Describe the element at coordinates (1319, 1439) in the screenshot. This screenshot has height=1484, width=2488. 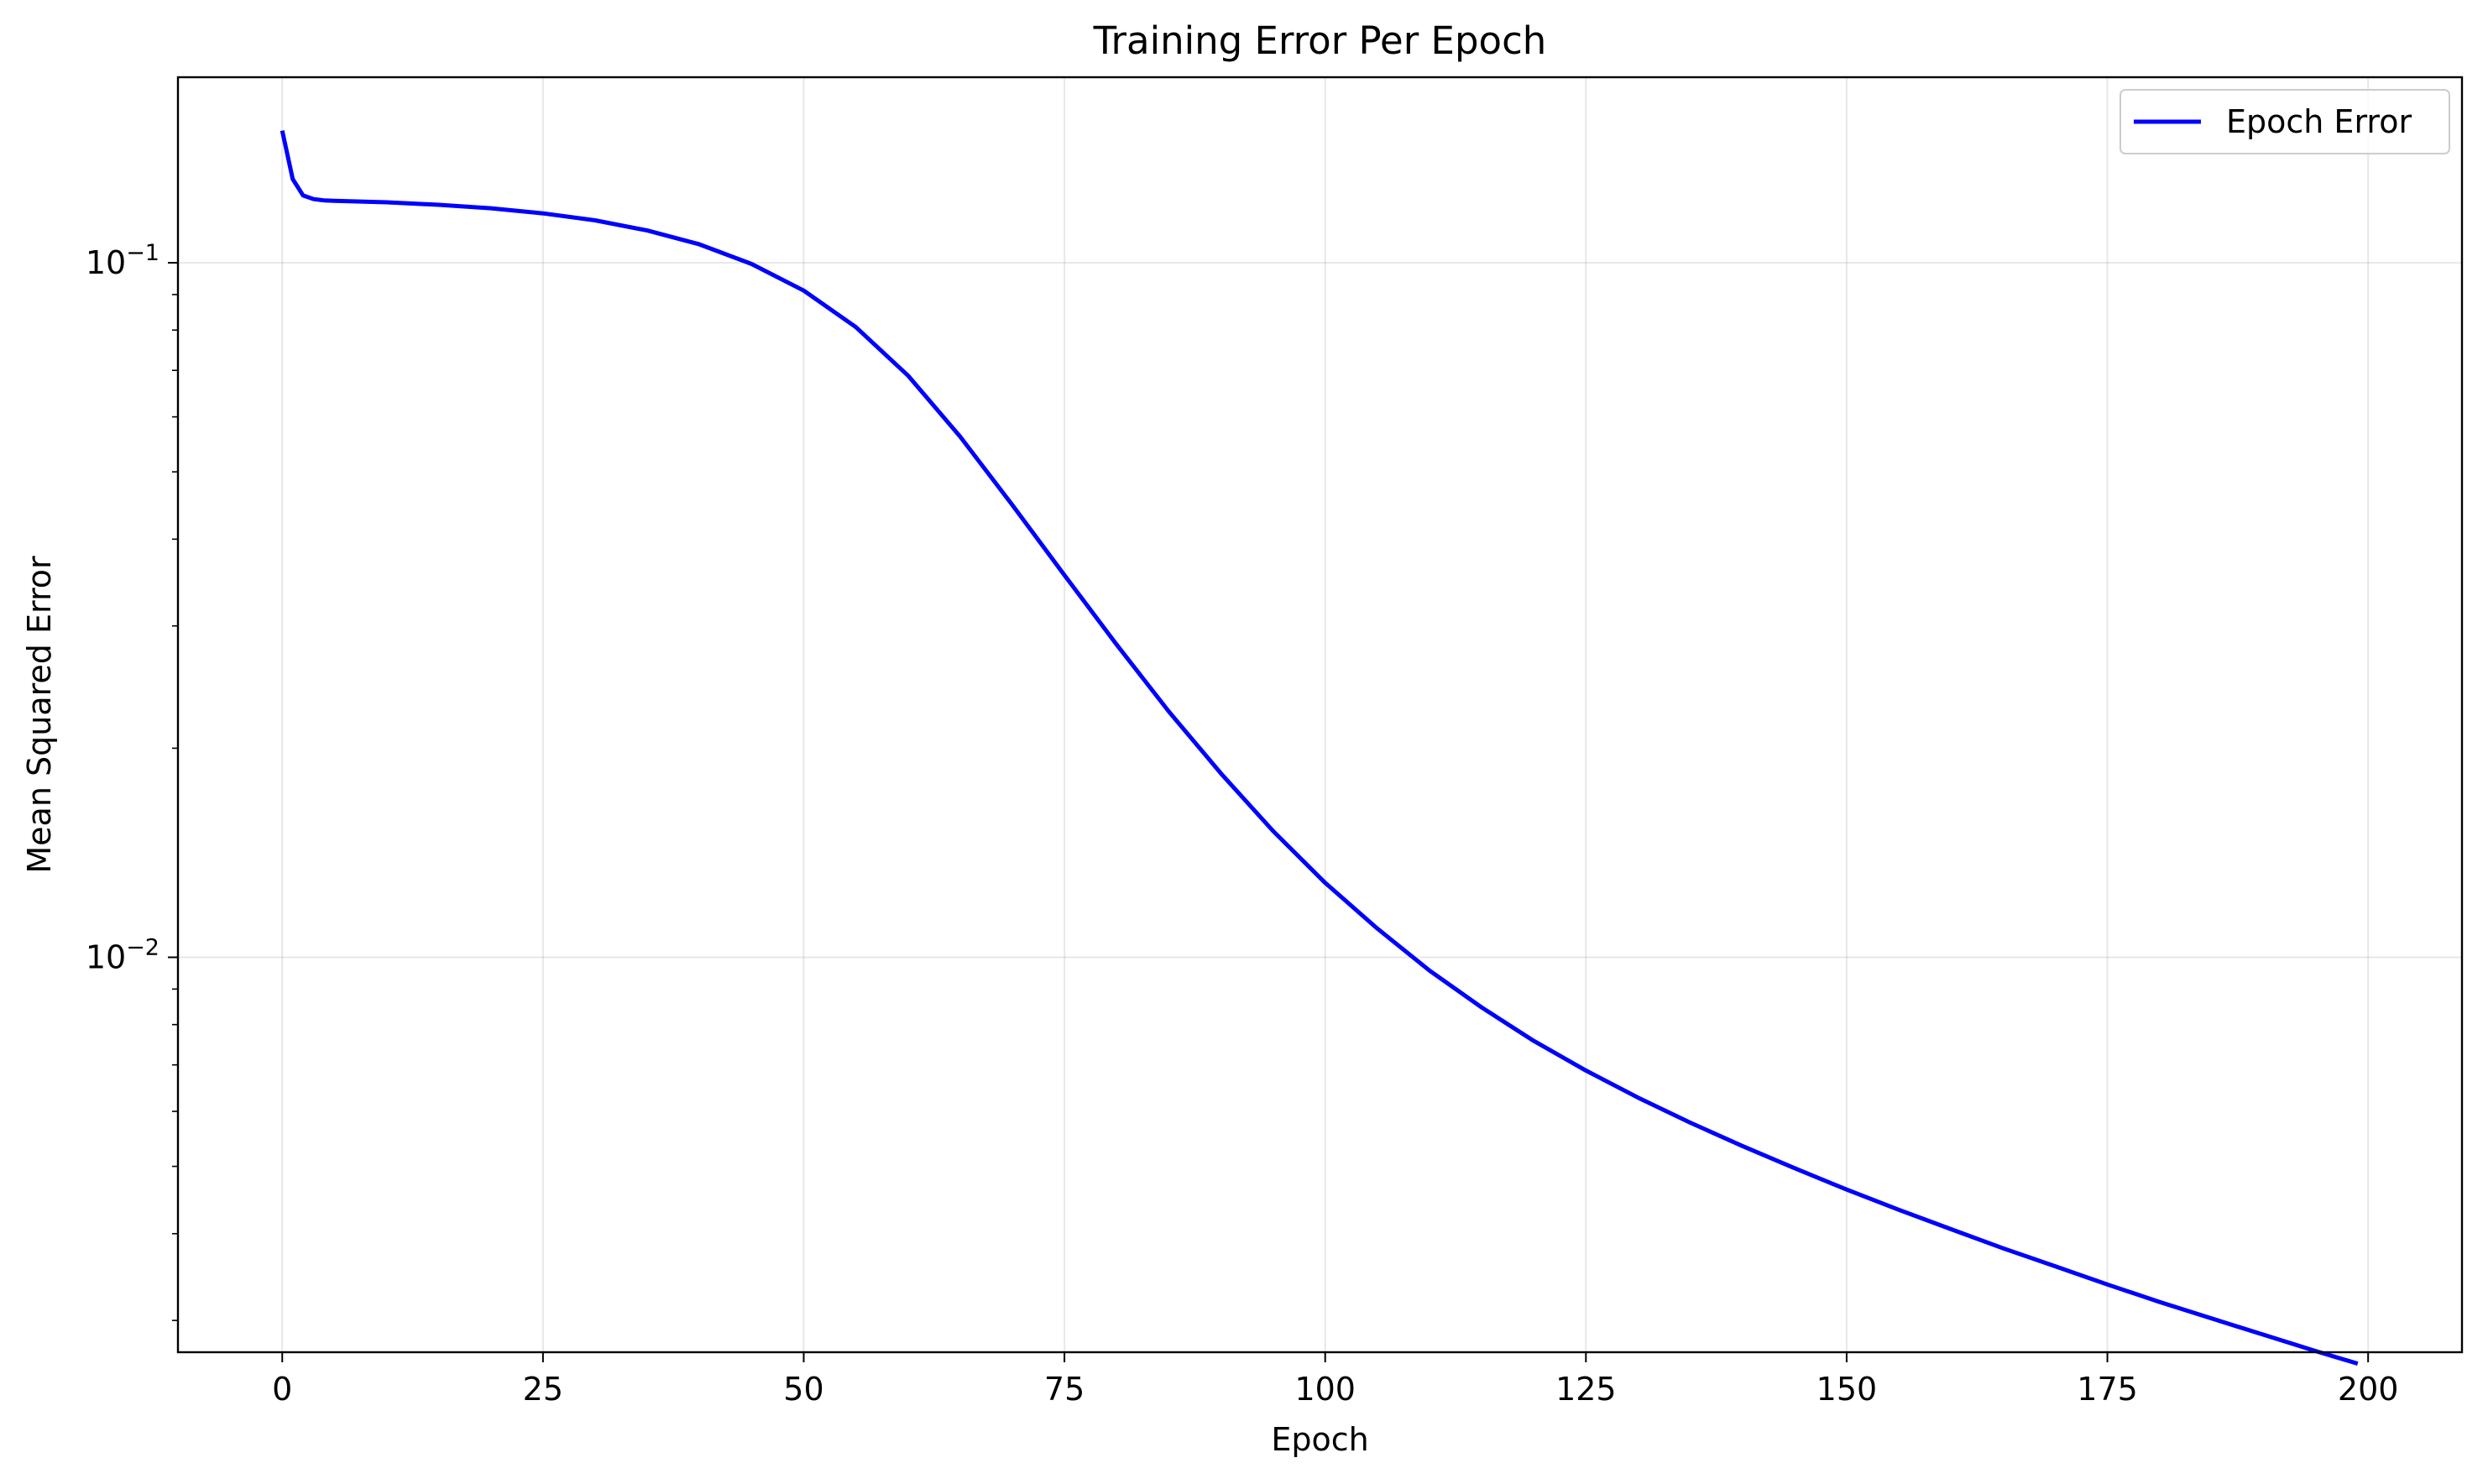
I see `x-axis-label: Epoch` at that location.